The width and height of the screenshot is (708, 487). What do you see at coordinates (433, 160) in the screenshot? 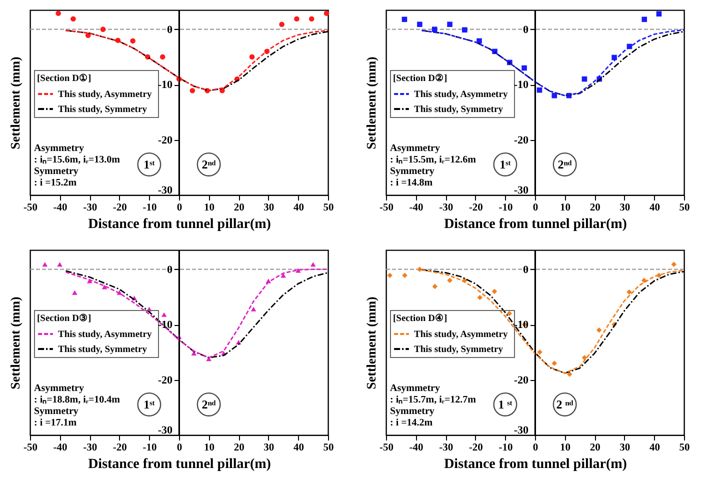
I see `annotation: : iₙ=15.5m, iᵣ=12.6m` at bounding box center [433, 160].